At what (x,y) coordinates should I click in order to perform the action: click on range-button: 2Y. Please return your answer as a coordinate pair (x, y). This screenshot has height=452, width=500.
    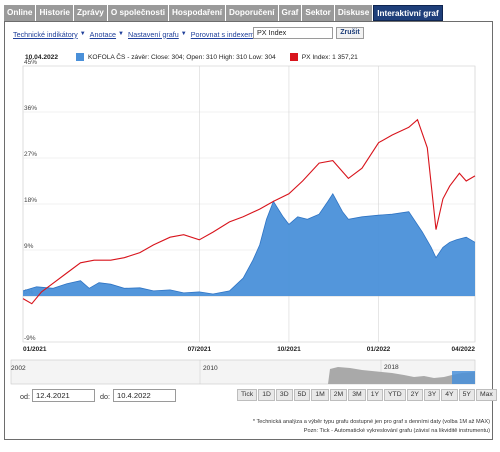
    Looking at the image, I should click on (414, 395).